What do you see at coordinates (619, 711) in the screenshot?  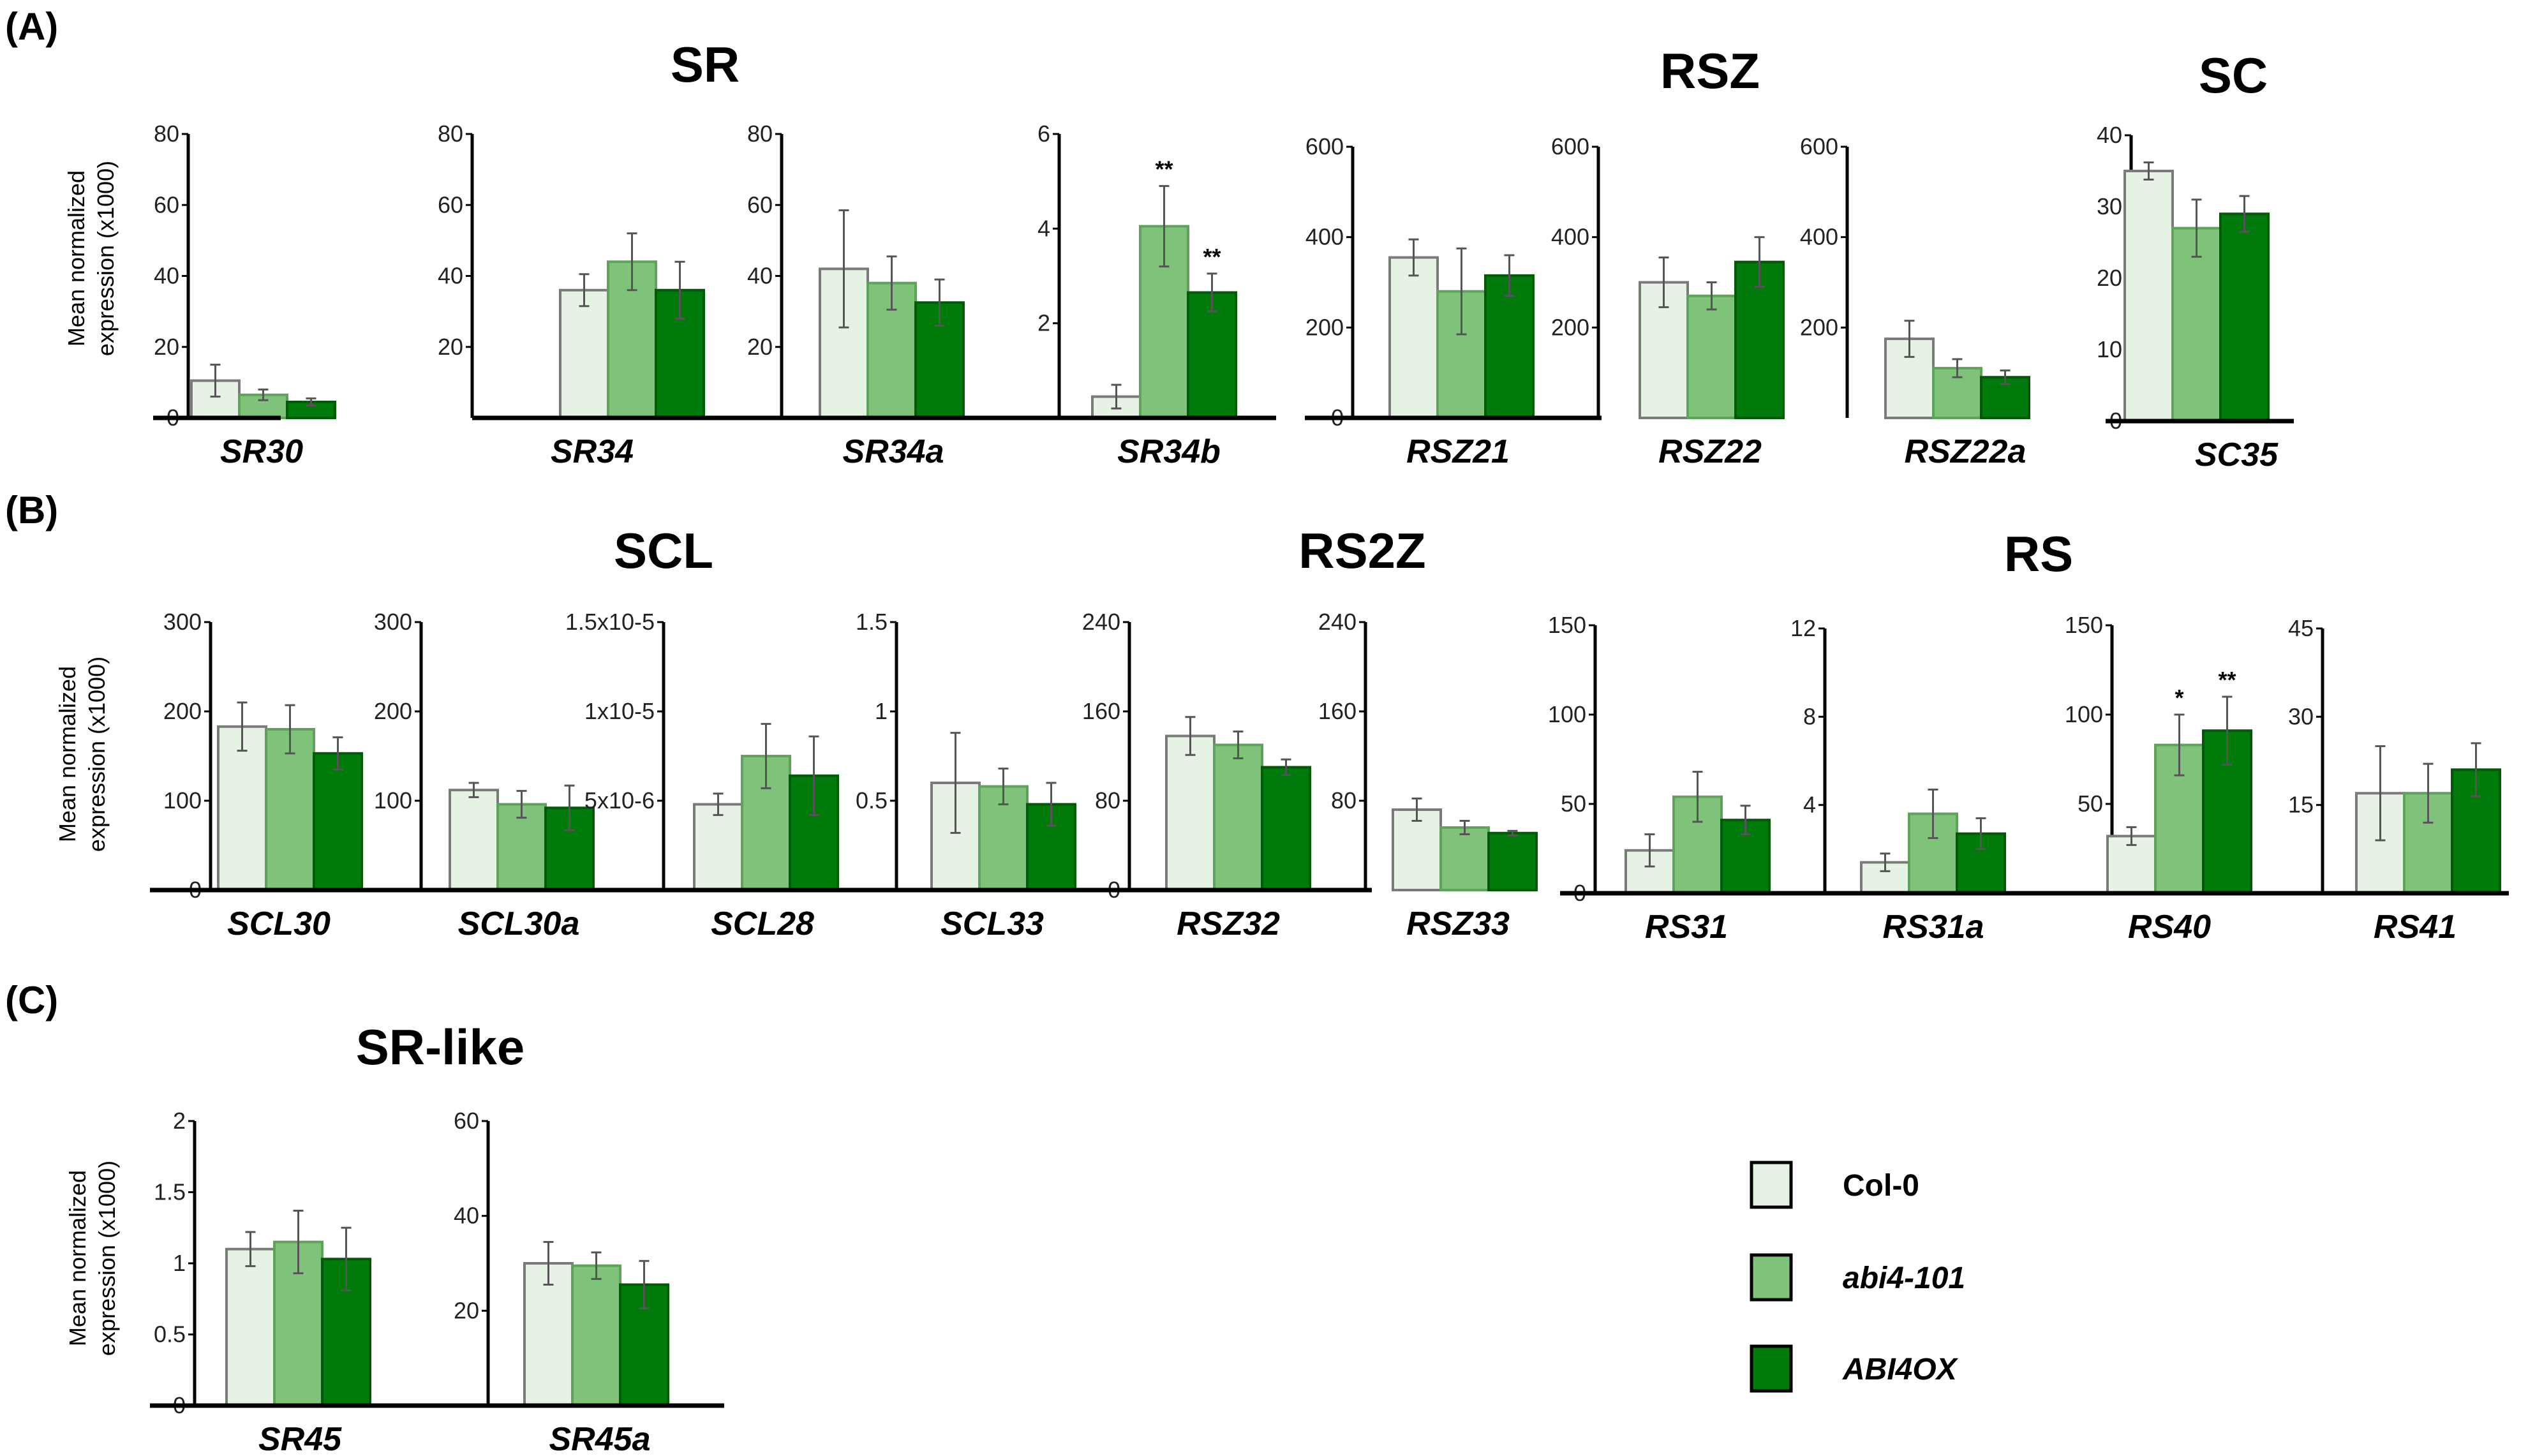 I see `y-tick-label-scl28: 1x10-5` at bounding box center [619, 711].